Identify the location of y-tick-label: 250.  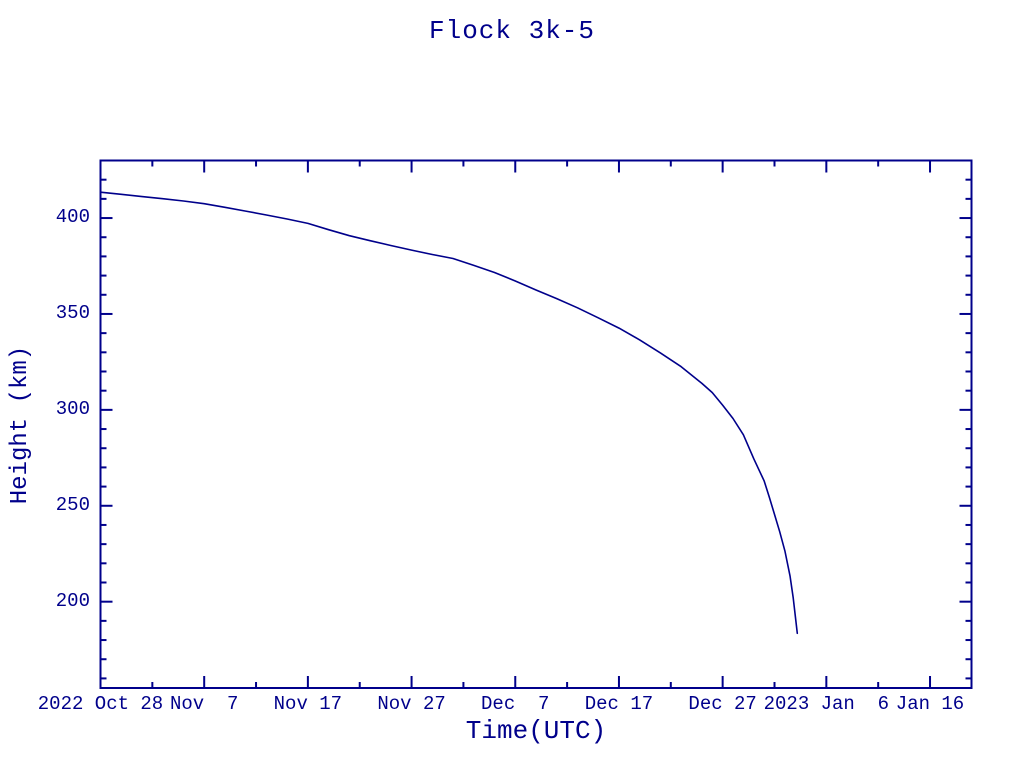
(72, 504).